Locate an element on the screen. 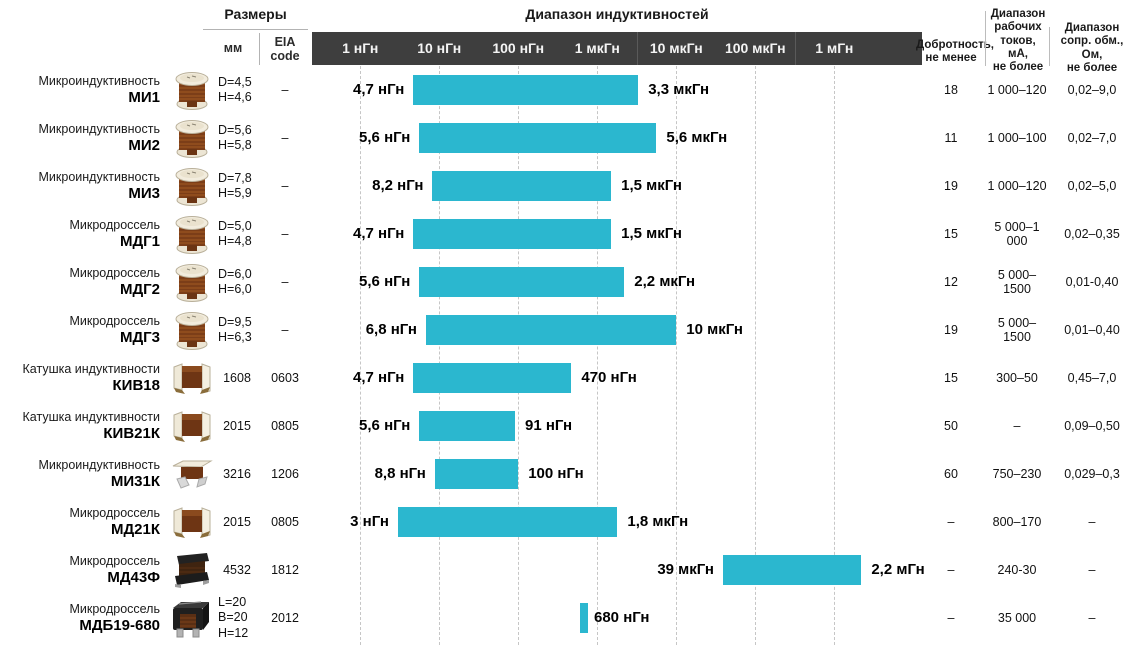 The image size is (1140, 652). size-mm-value: 3216 is located at coordinates (237, 474).